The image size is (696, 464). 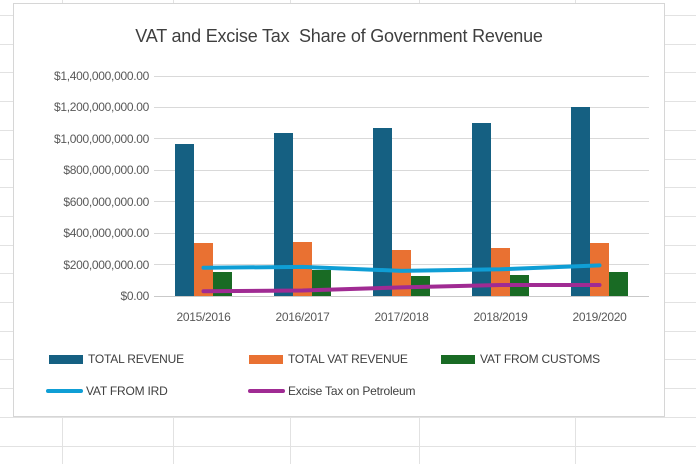 What do you see at coordinates (66, 359) in the screenshot?
I see `legend-swatch-total-revenue` at bounding box center [66, 359].